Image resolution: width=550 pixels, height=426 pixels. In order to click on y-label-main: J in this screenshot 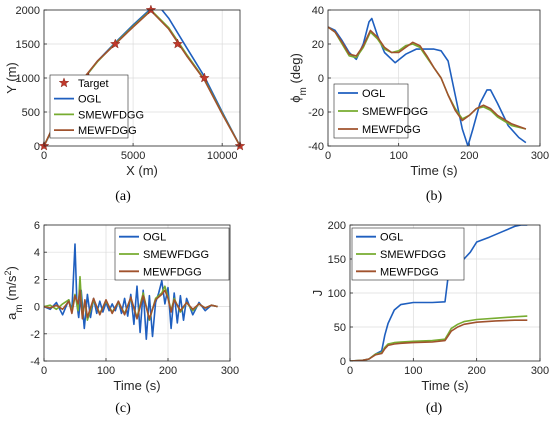, I will do `click(317, 293)`.